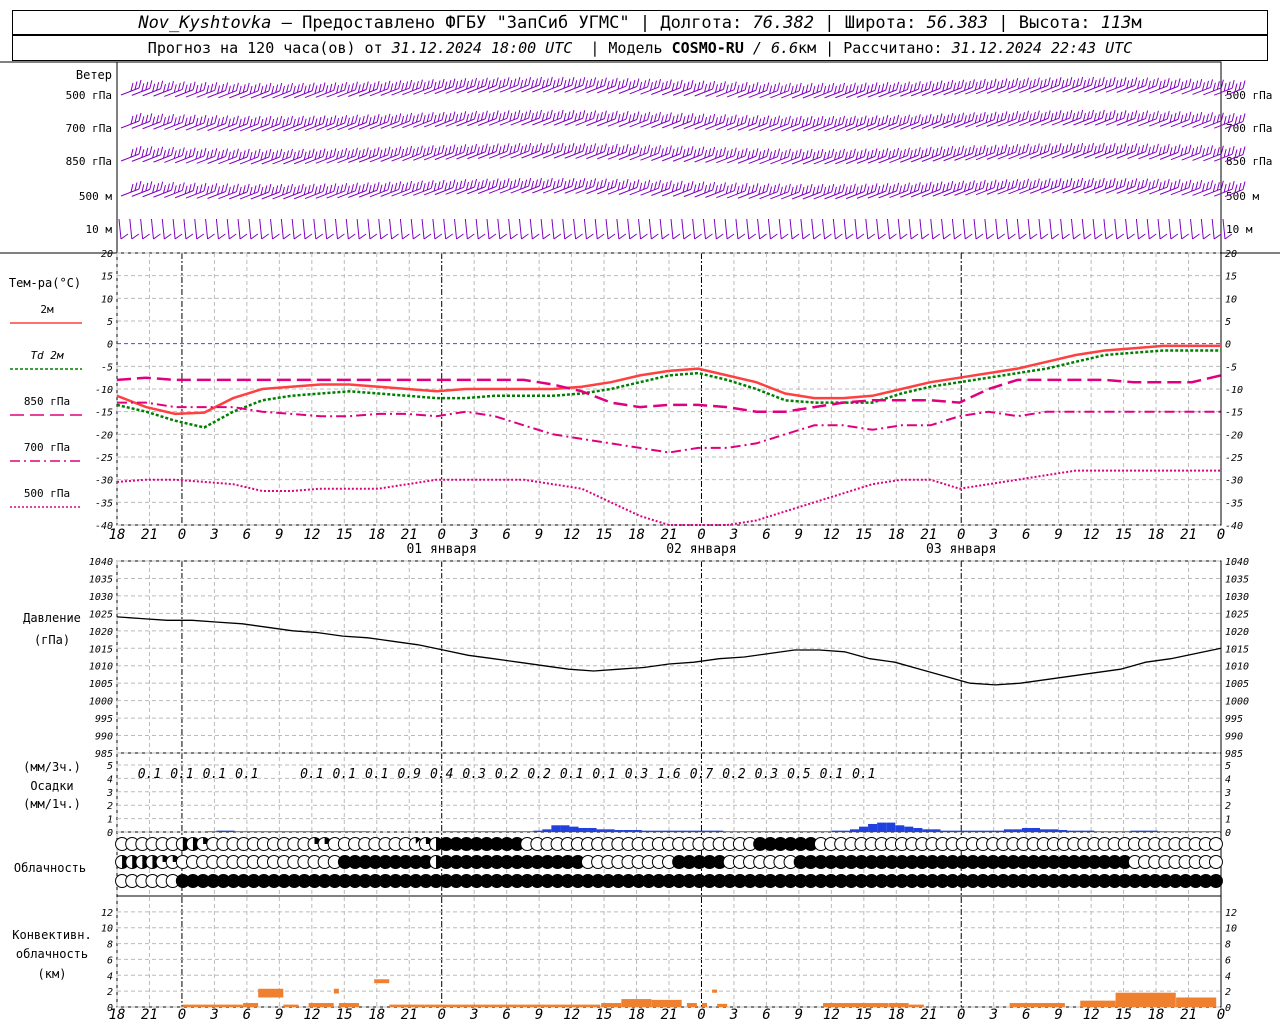  Describe the element at coordinates (104, 390) in the screenshot. I see `temp-tick-label: -10` at that location.